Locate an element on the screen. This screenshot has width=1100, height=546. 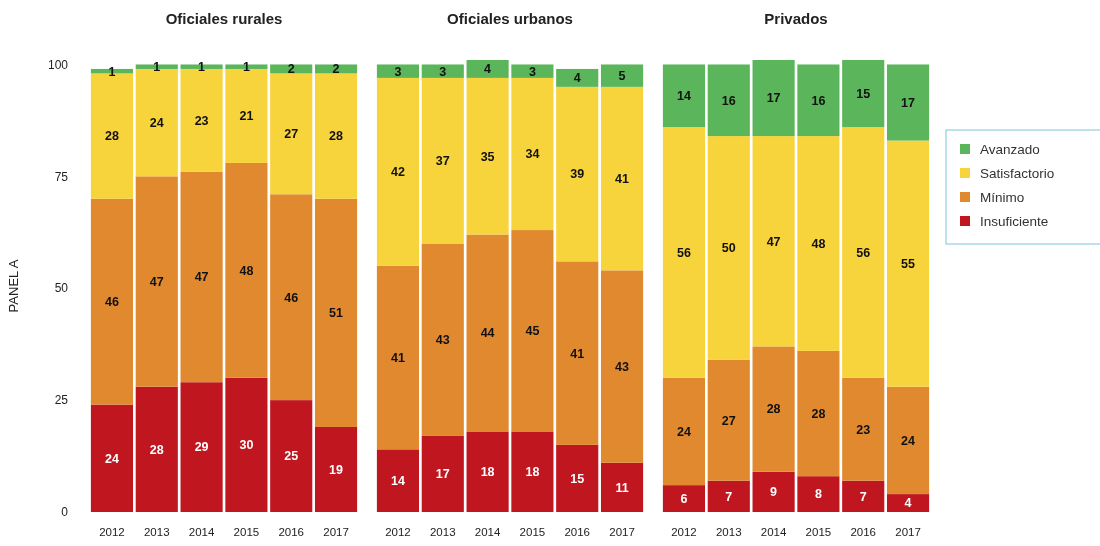
data-label: 4 is located at coordinates (908, 503).